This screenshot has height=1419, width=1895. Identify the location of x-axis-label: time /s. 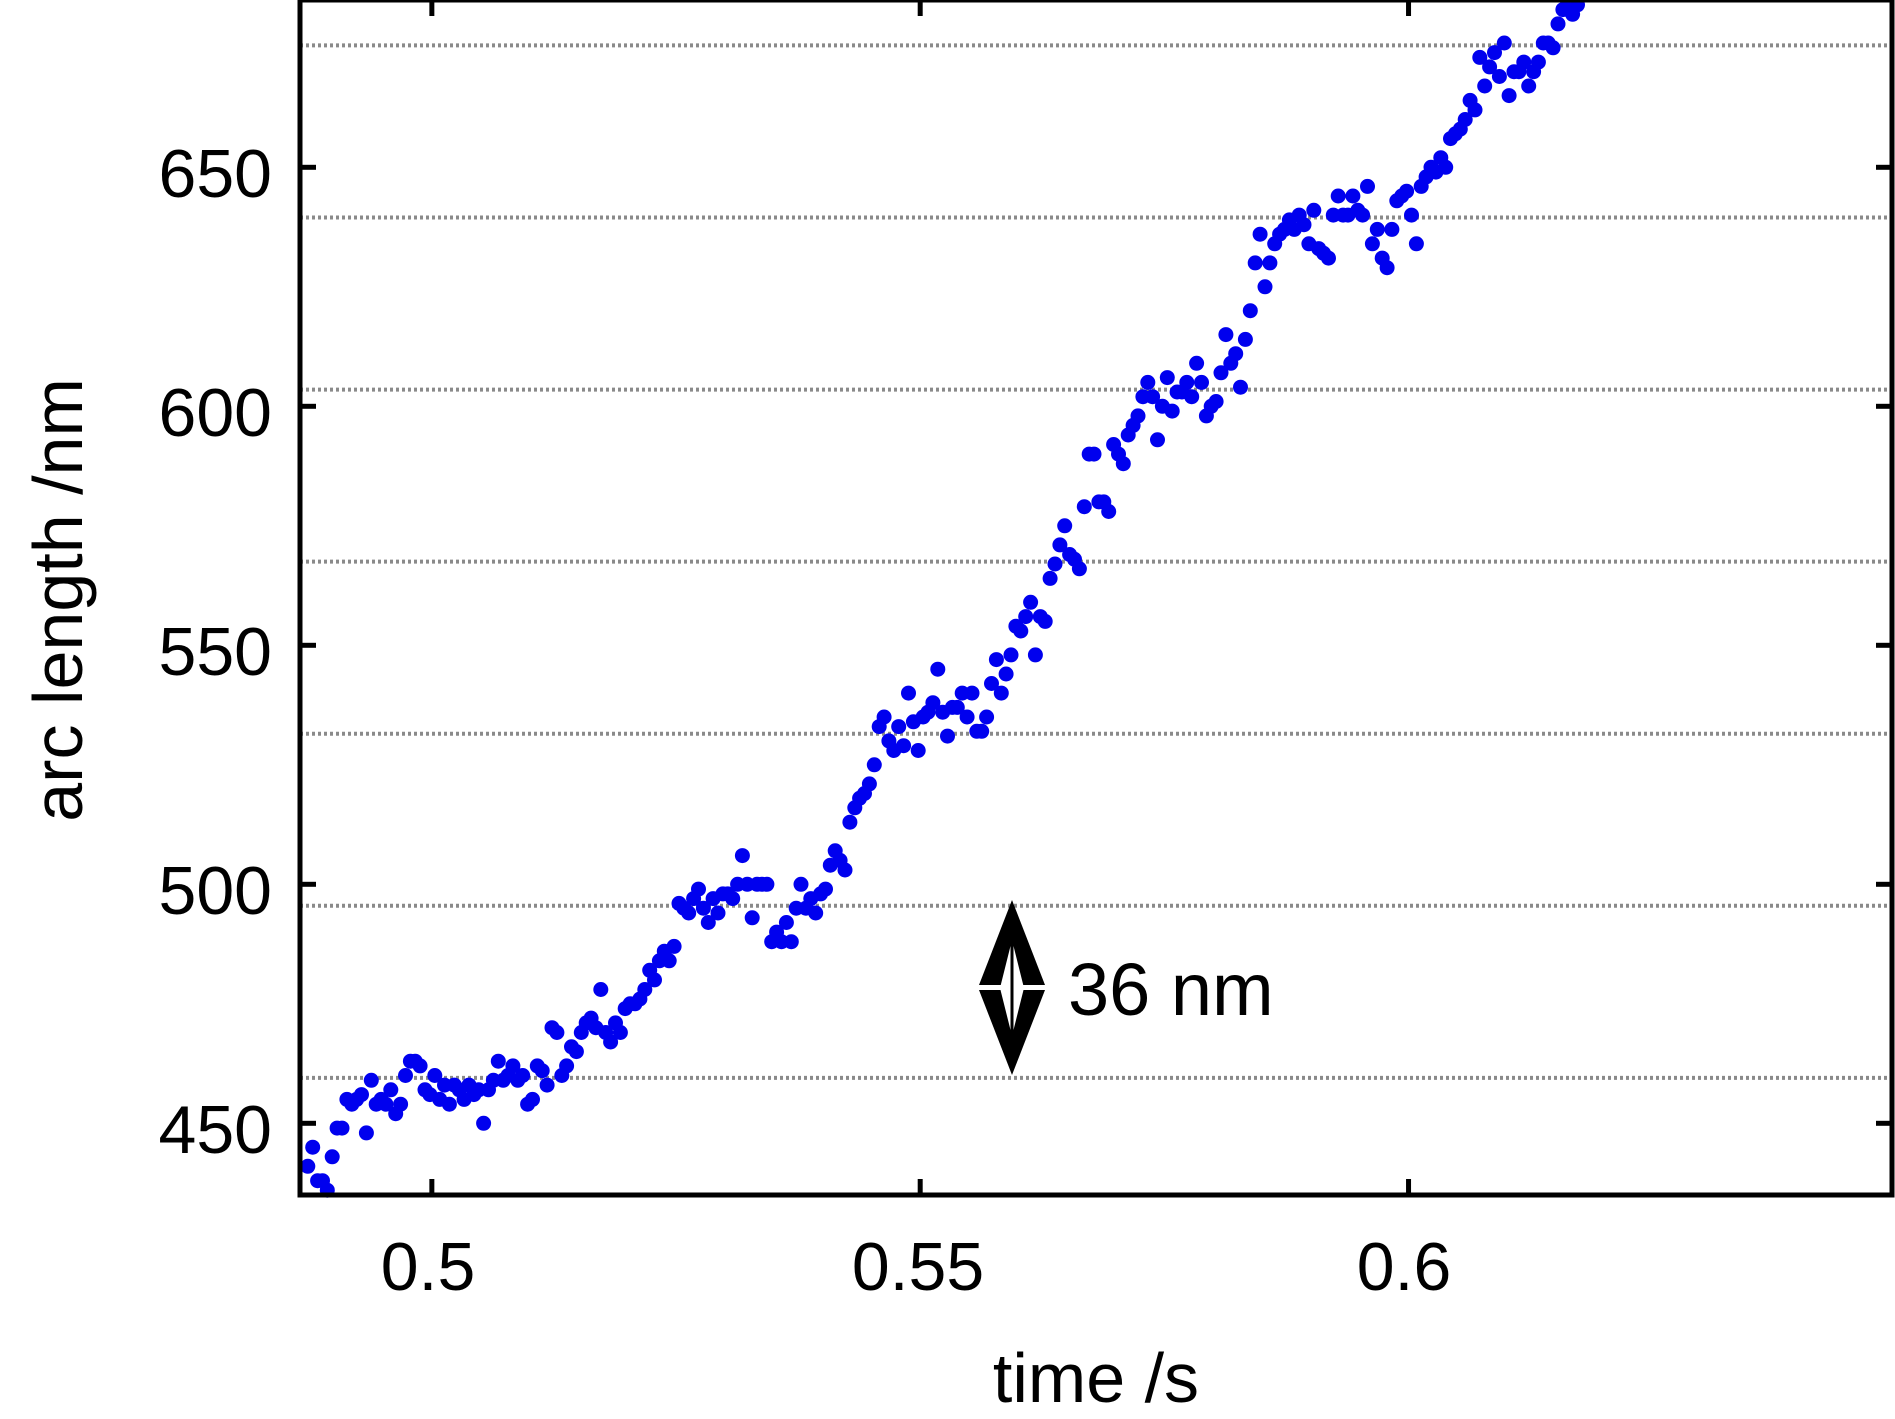
(1096, 1378).